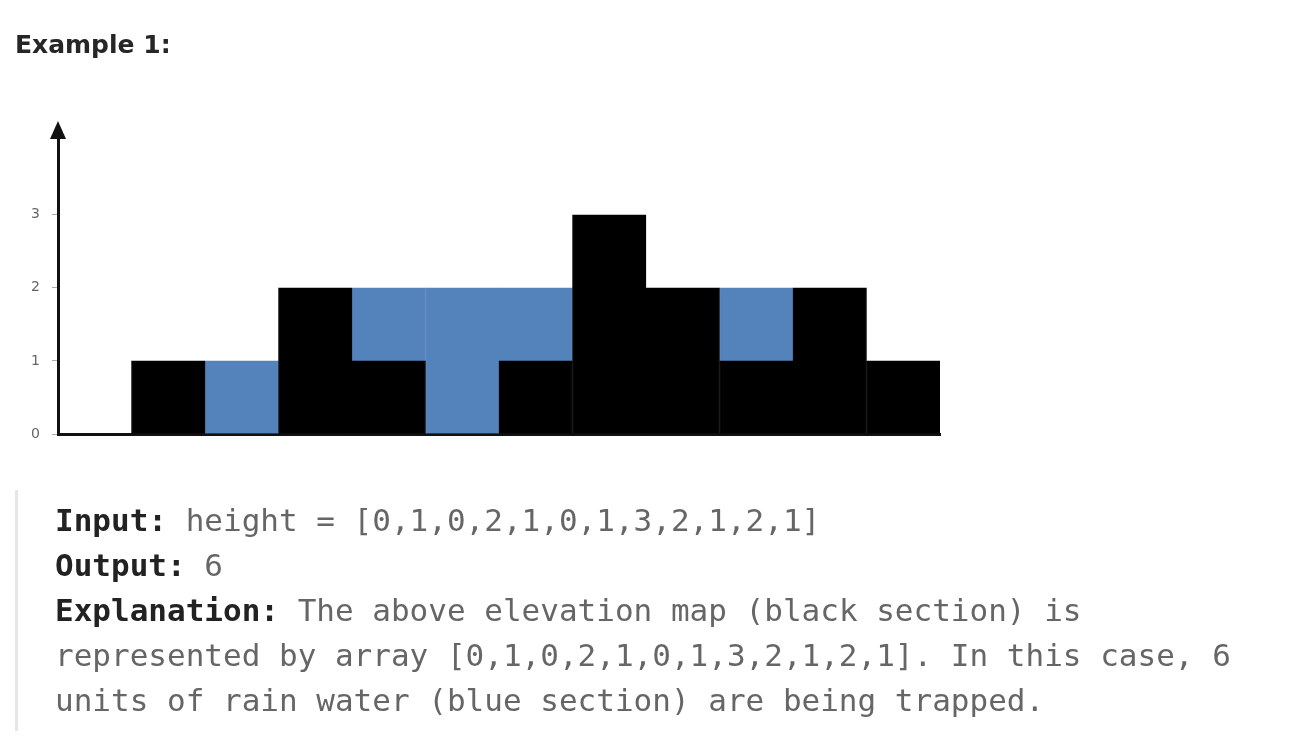  Describe the element at coordinates (93, 45) in the screenshot. I see `chart-title: Example 1:` at that location.